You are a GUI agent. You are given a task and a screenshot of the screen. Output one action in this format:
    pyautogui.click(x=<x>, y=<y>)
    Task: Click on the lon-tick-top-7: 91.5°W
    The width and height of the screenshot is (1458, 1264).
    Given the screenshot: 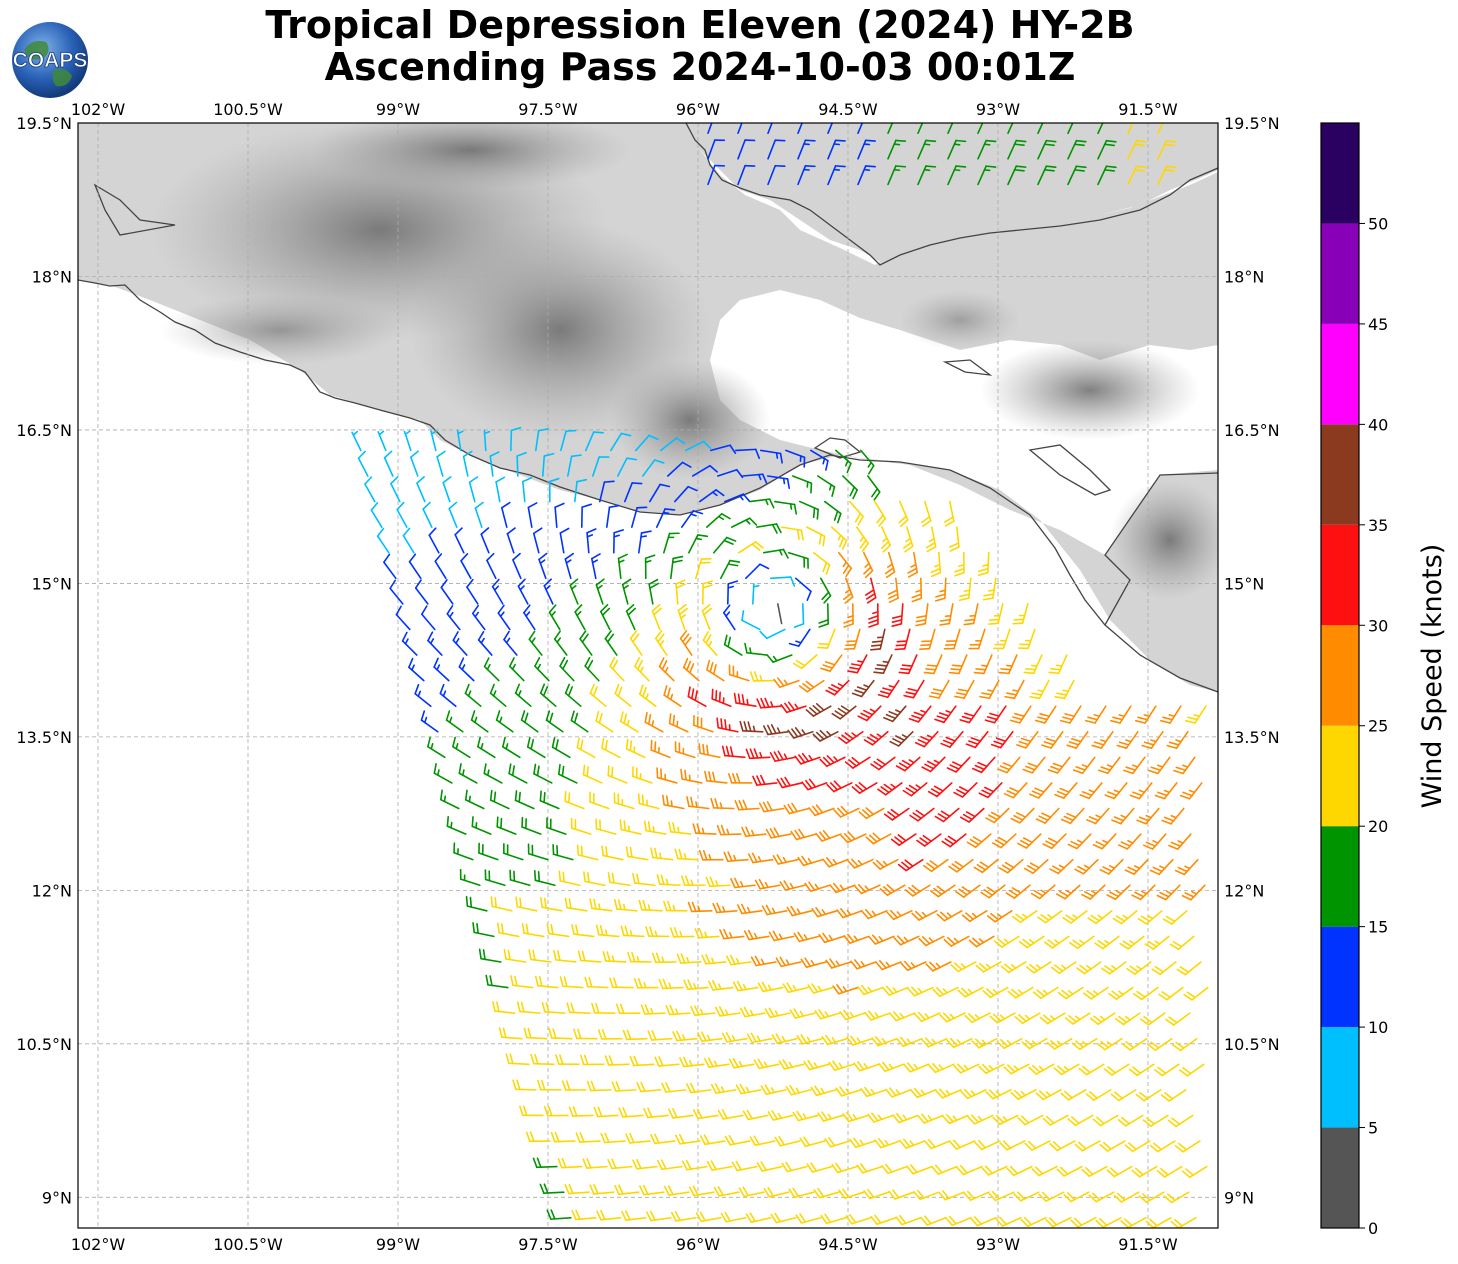 What is the action you would take?
    pyautogui.click(x=1148, y=109)
    